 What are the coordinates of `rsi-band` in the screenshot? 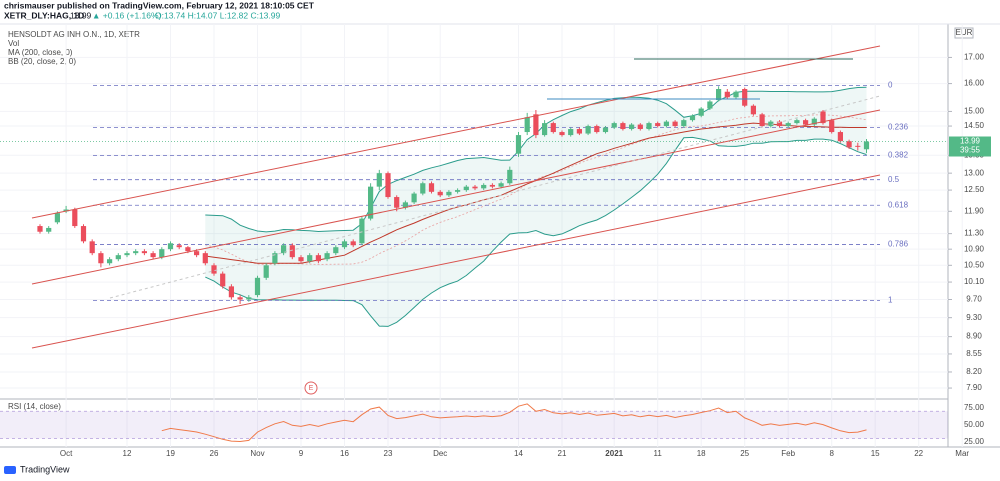 It's located at (474, 425).